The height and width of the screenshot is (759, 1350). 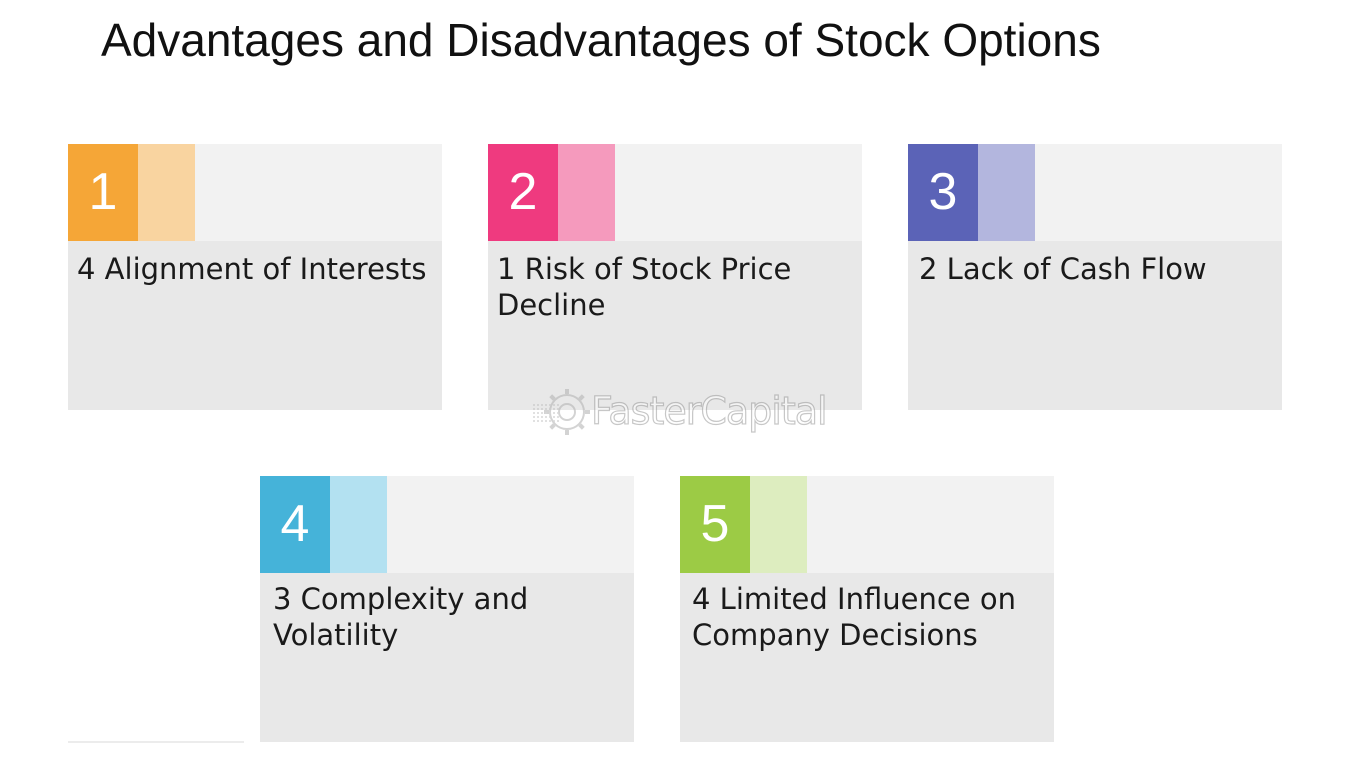 I want to click on card-header: 4, so click(x=447, y=524).